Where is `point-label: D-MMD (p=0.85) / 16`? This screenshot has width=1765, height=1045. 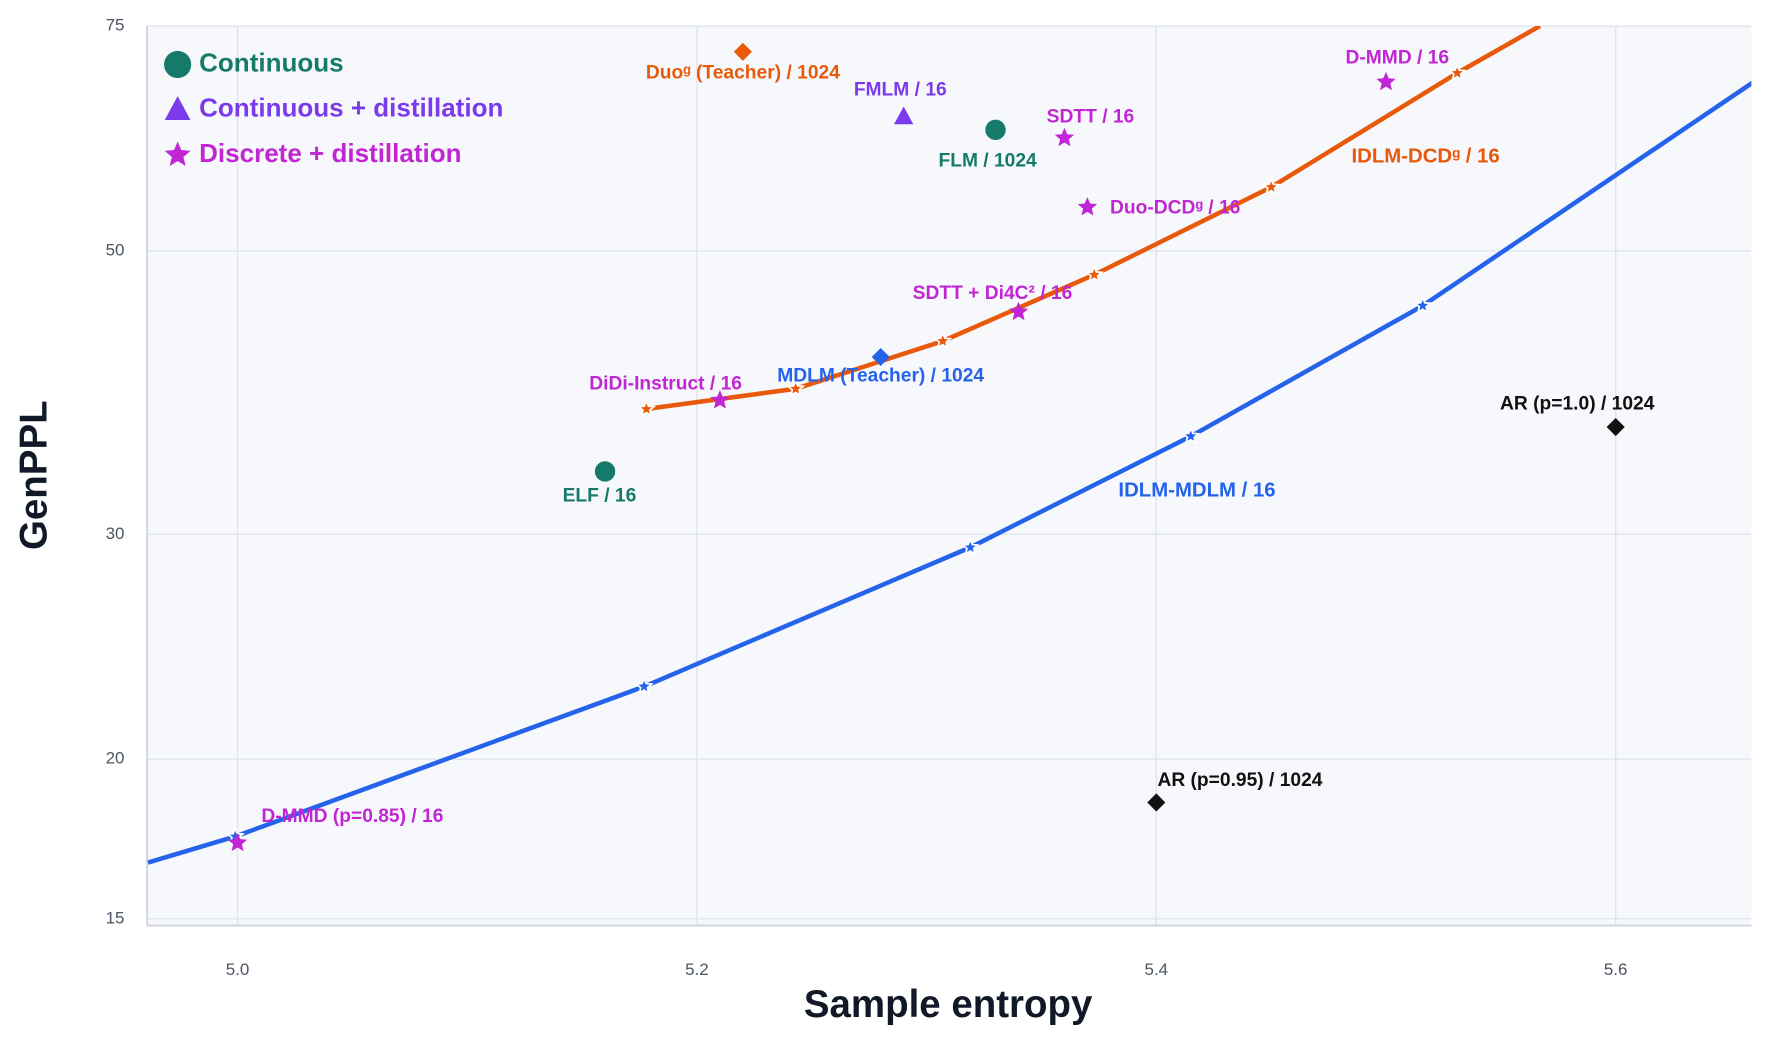 point-label: D-MMD (p=0.85) / 16 is located at coordinates (352, 816).